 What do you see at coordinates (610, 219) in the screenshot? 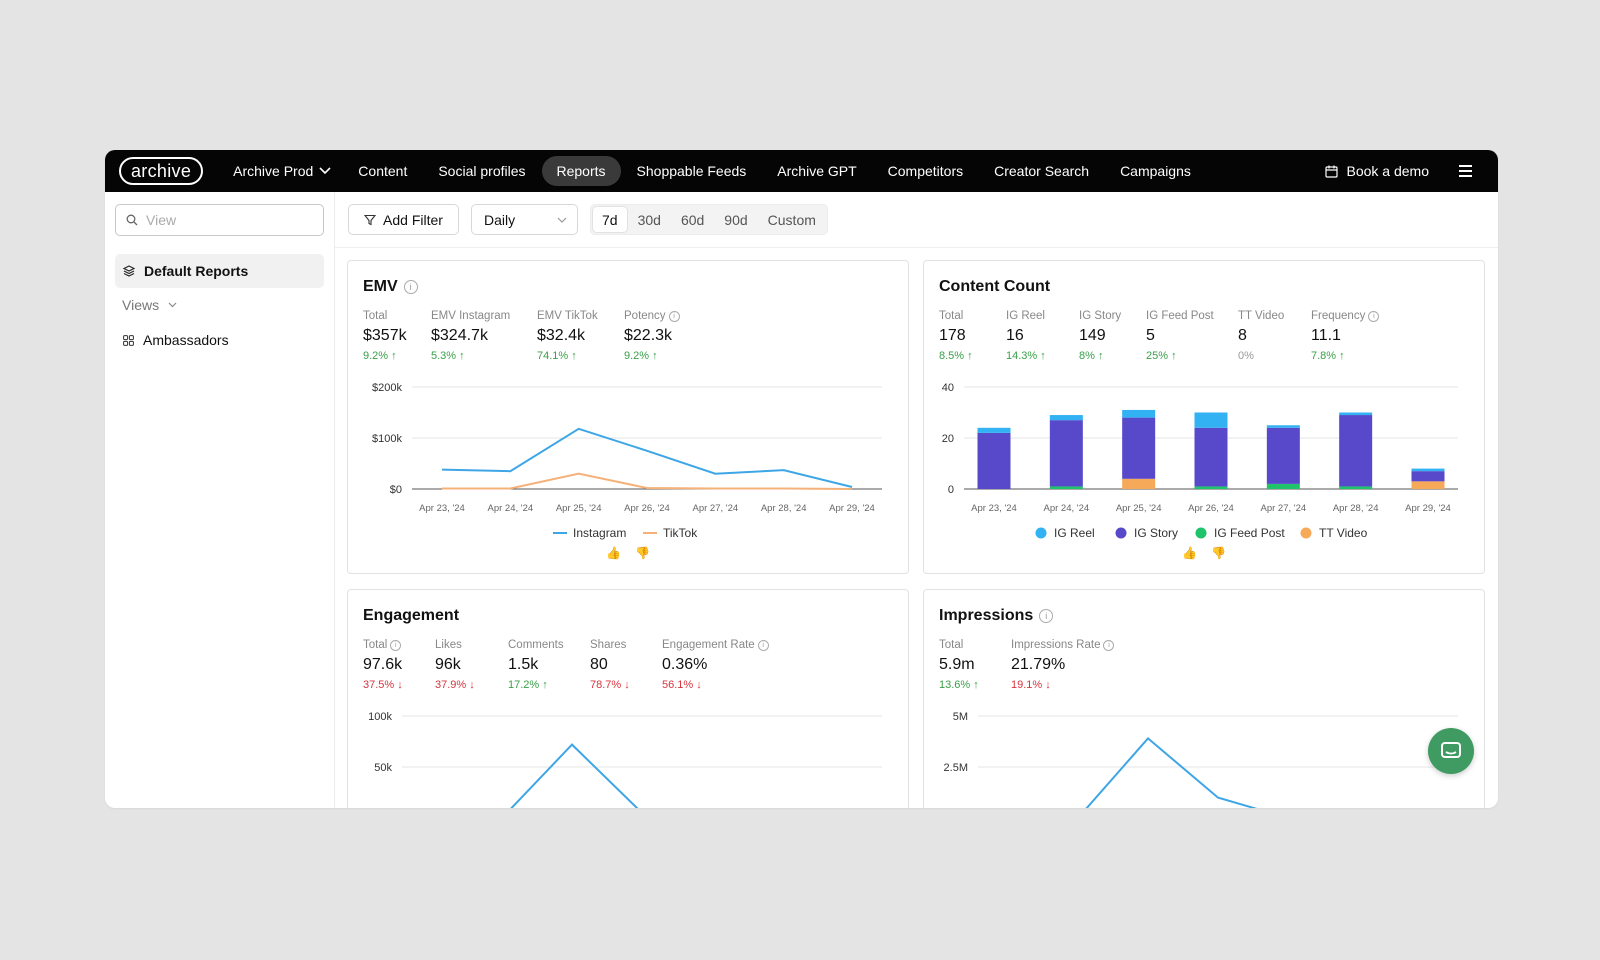
I see `range-7d: 7d` at bounding box center [610, 219].